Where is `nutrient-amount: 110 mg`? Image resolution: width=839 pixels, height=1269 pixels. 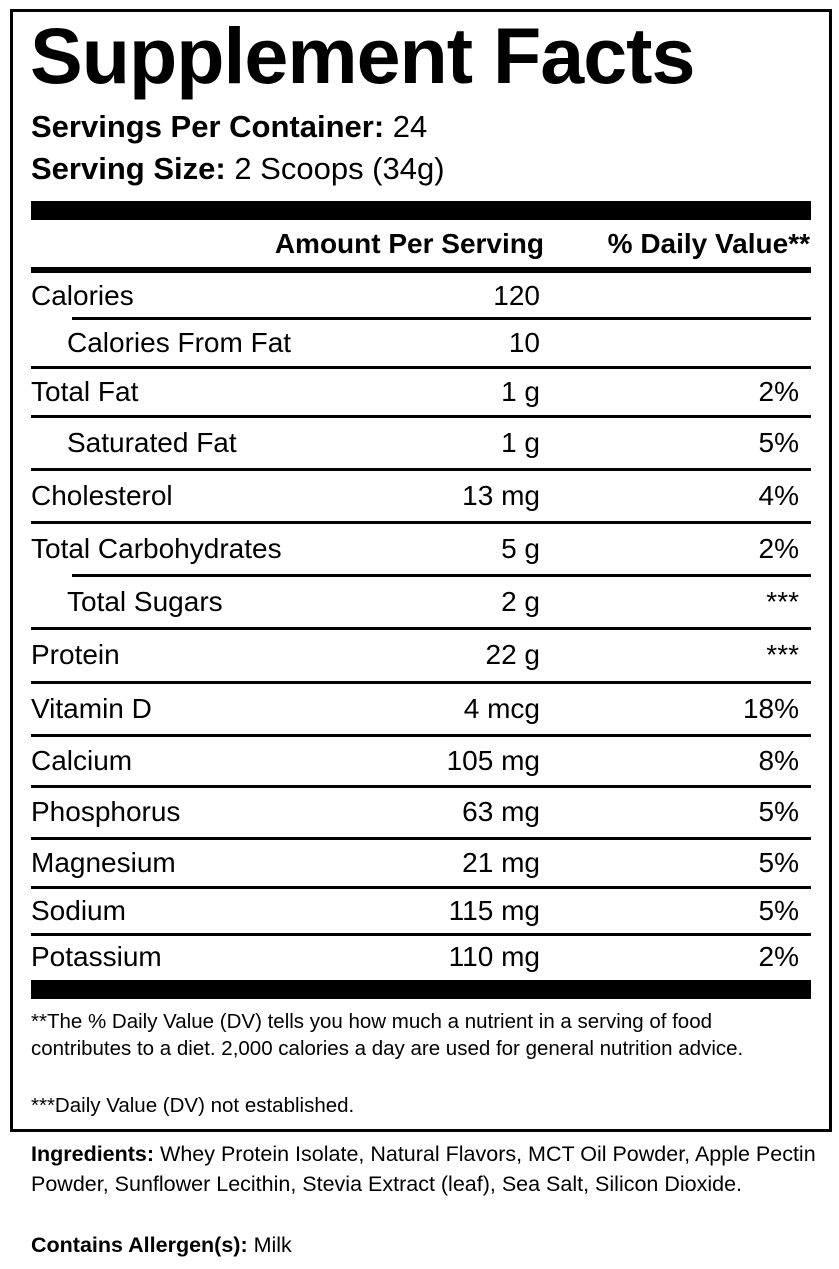 nutrient-amount: 110 mg is located at coordinates (494, 956).